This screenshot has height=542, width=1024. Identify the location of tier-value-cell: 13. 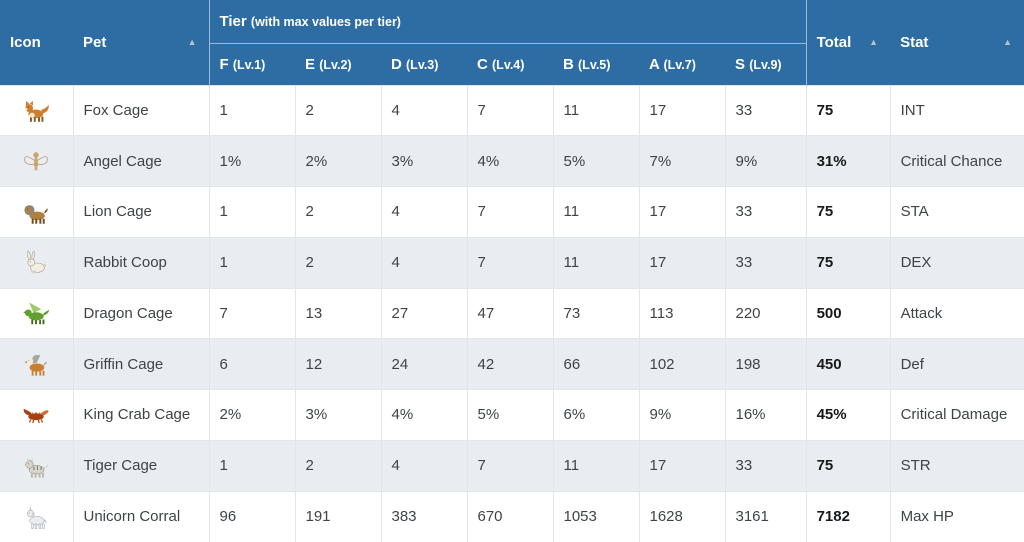
(338, 313).